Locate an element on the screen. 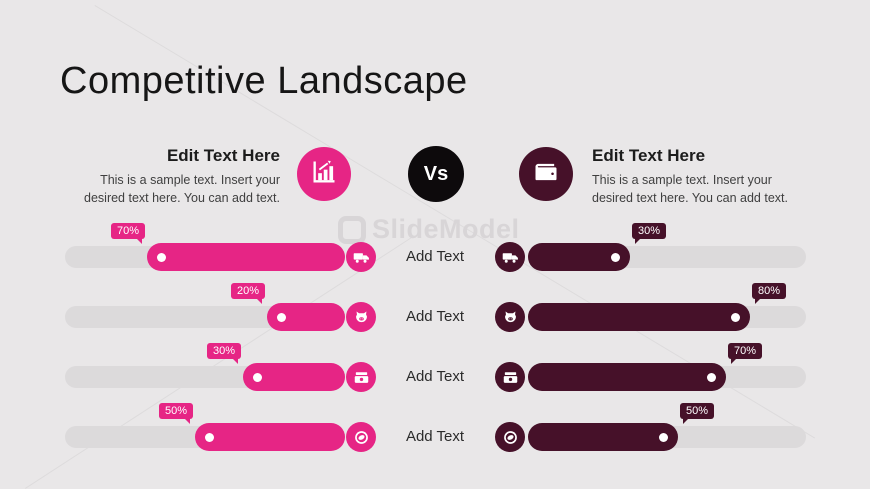 The width and height of the screenshot is (870, 489). comparison-row: 30% Add Text 70% is located at coordinates (435, 367).